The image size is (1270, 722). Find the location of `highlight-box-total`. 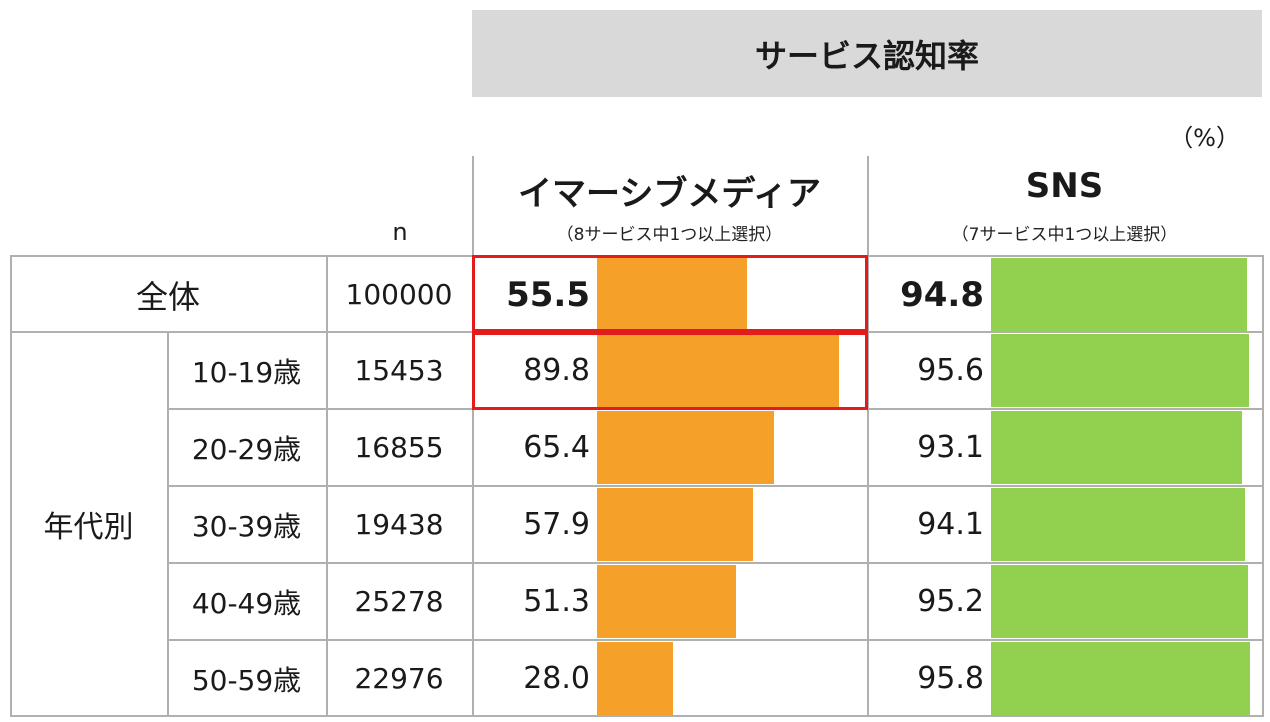

highlight-box-total is located at coordinates (670, 293).